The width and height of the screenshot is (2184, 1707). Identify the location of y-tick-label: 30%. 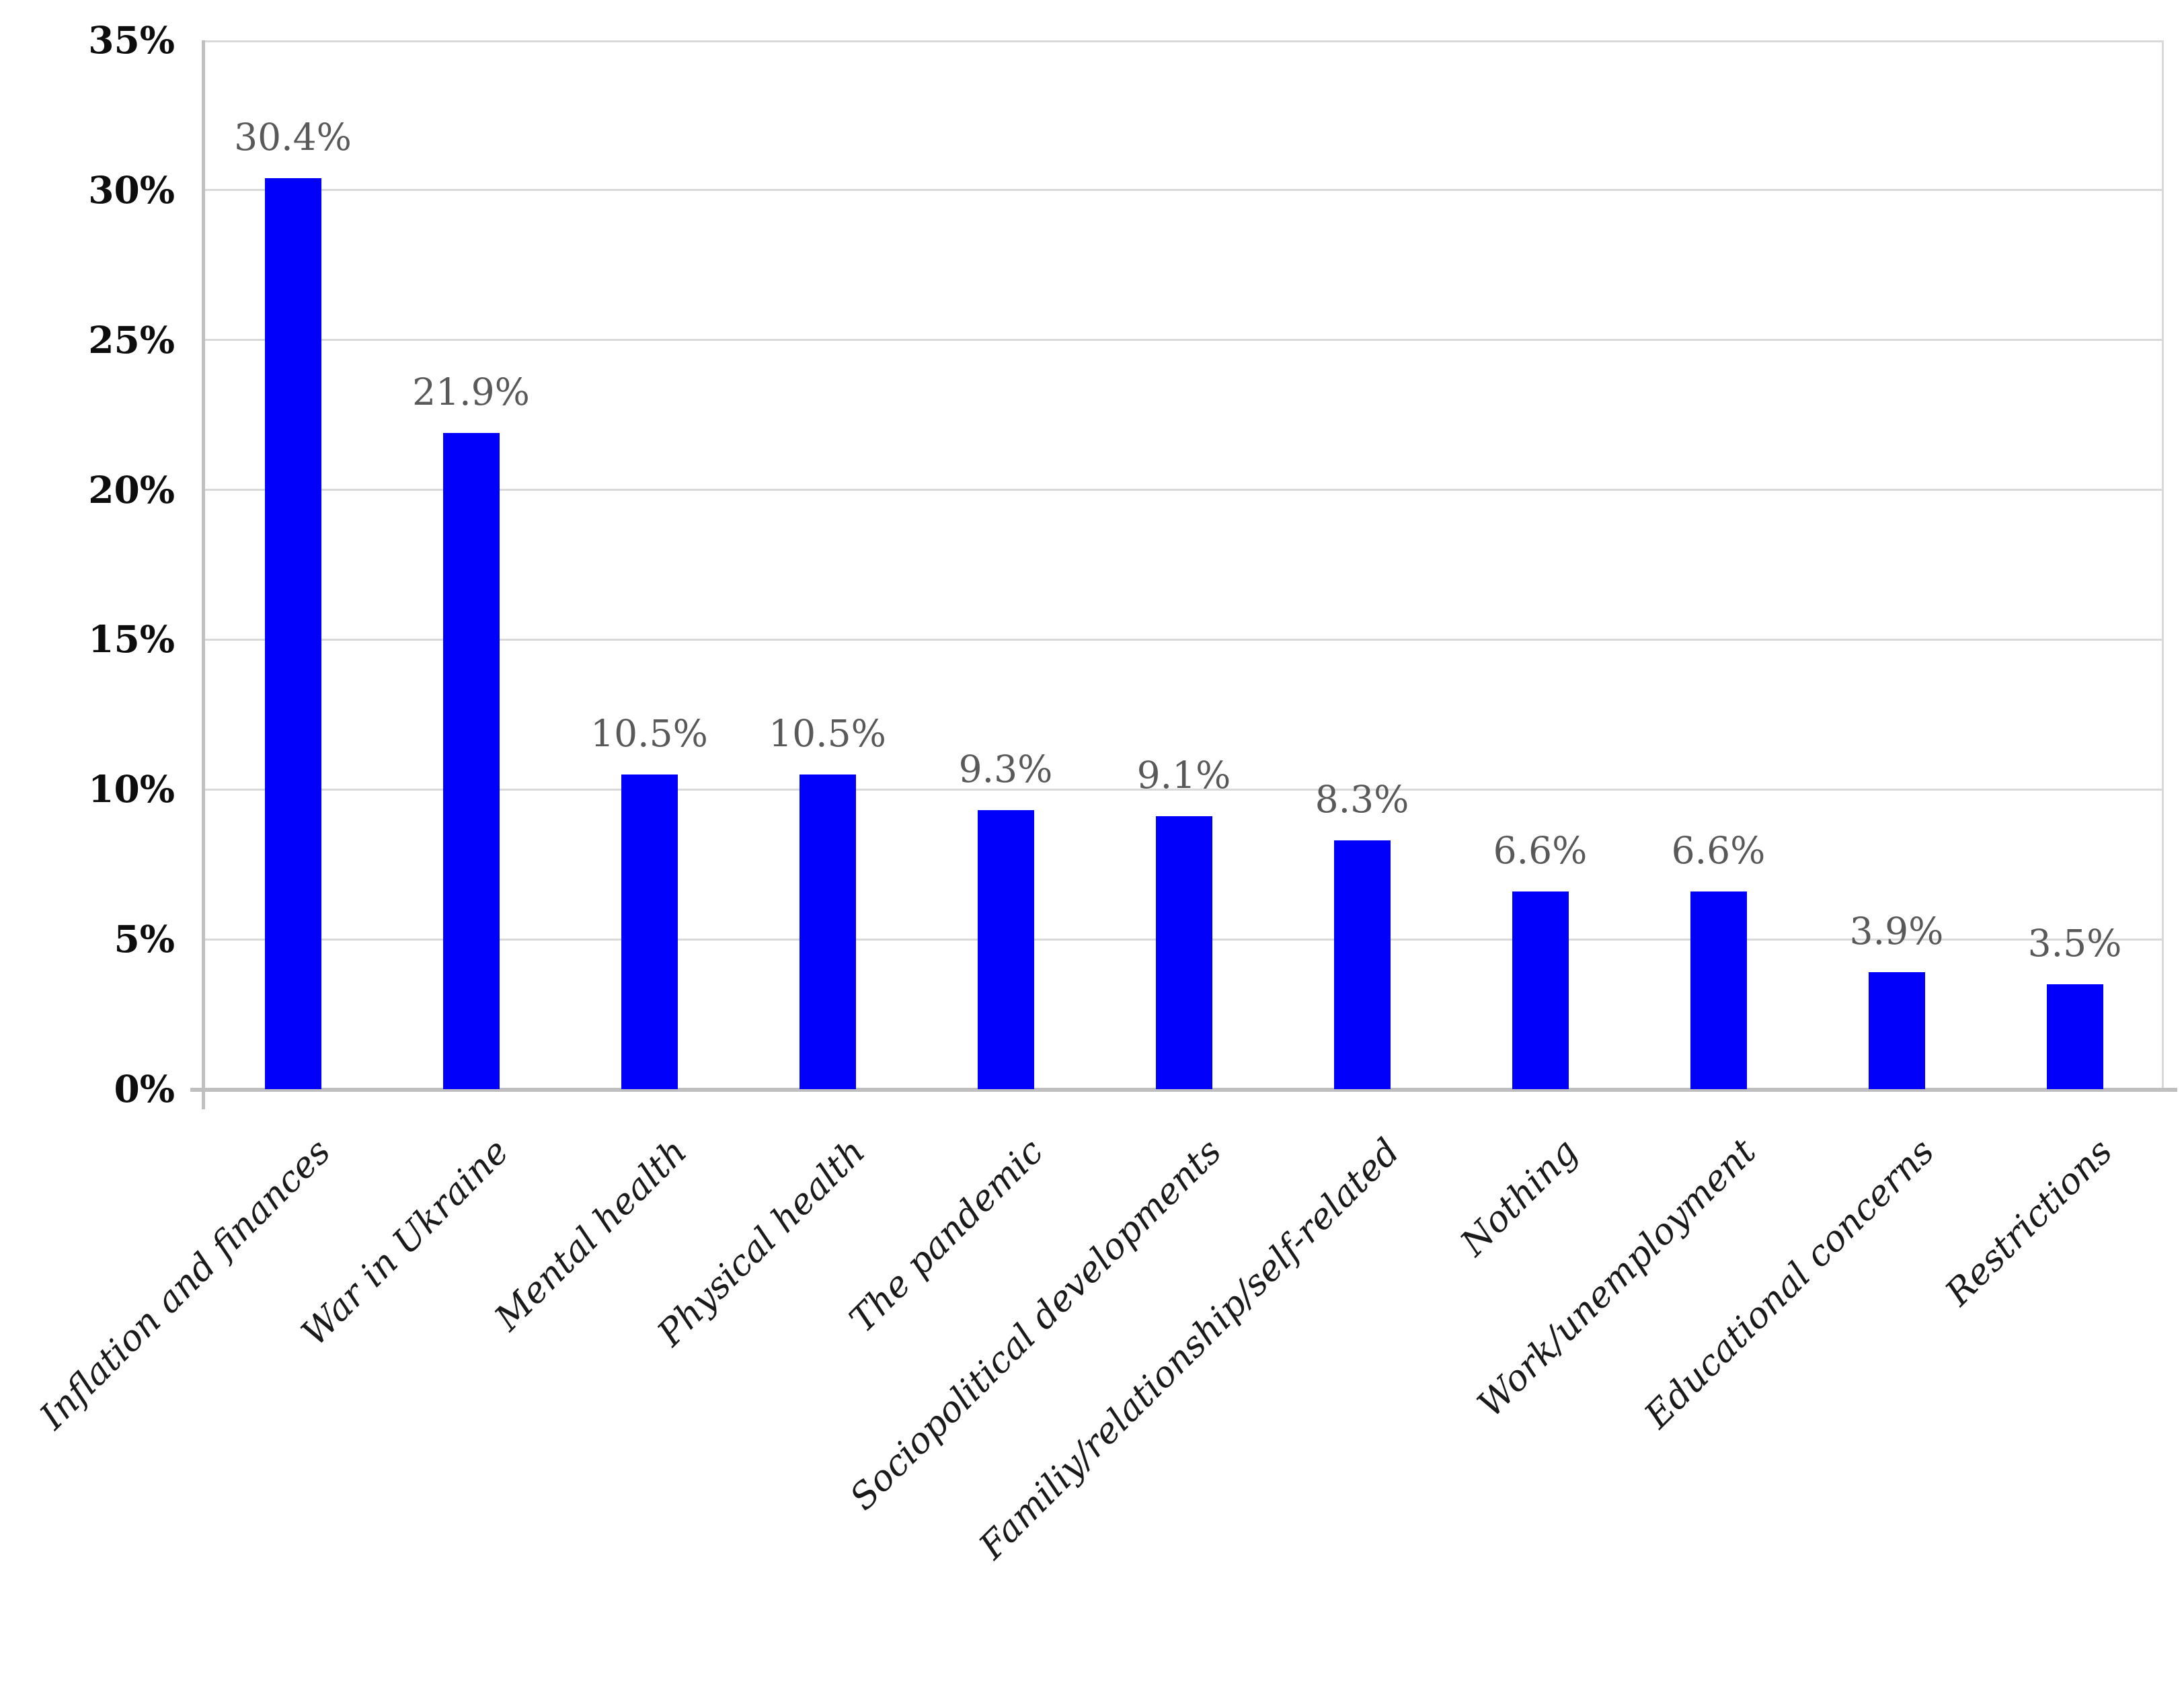
(88, 190).